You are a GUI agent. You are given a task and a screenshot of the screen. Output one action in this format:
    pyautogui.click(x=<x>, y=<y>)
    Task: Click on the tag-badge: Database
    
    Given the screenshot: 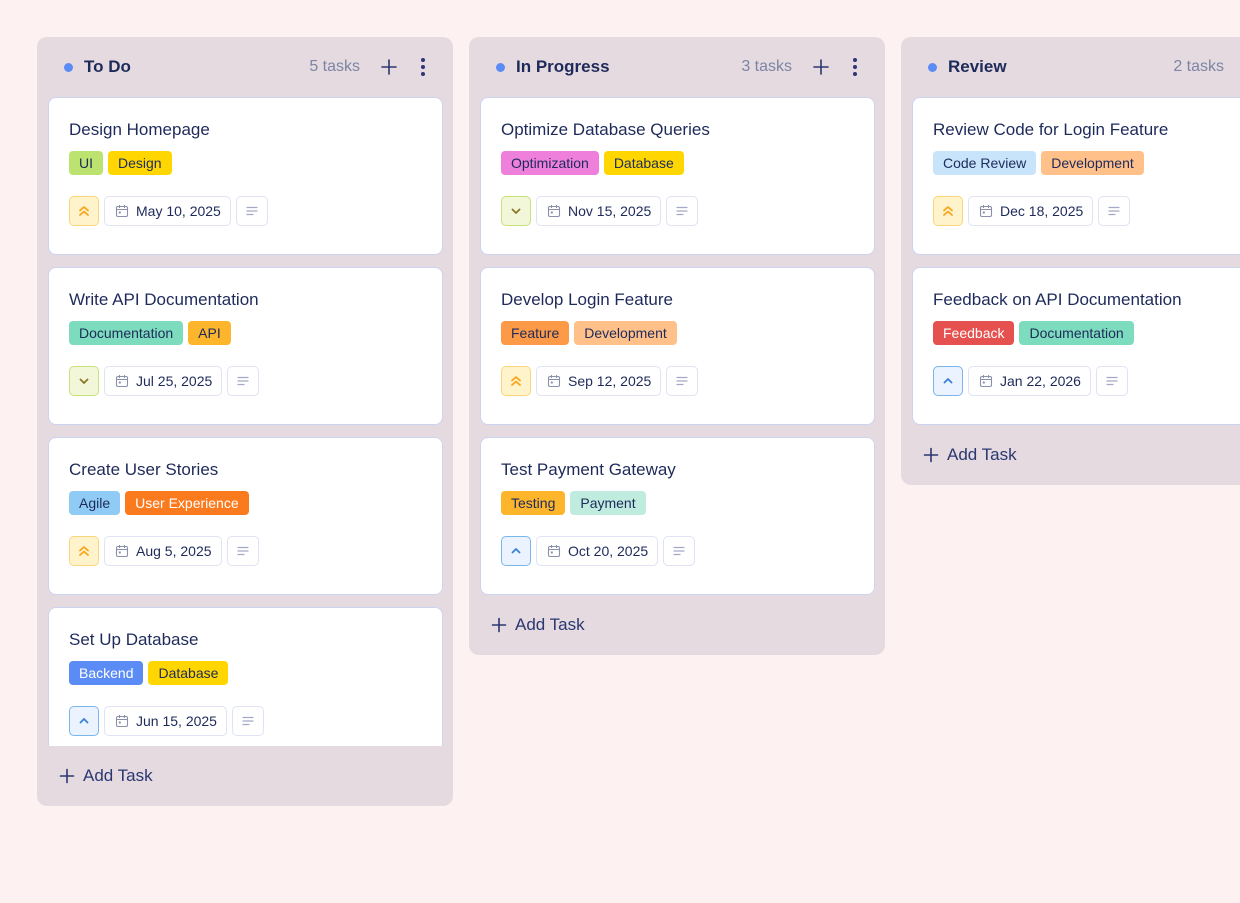 What is the action you would take?
    pyautogui.click(x=188, y=673)
    